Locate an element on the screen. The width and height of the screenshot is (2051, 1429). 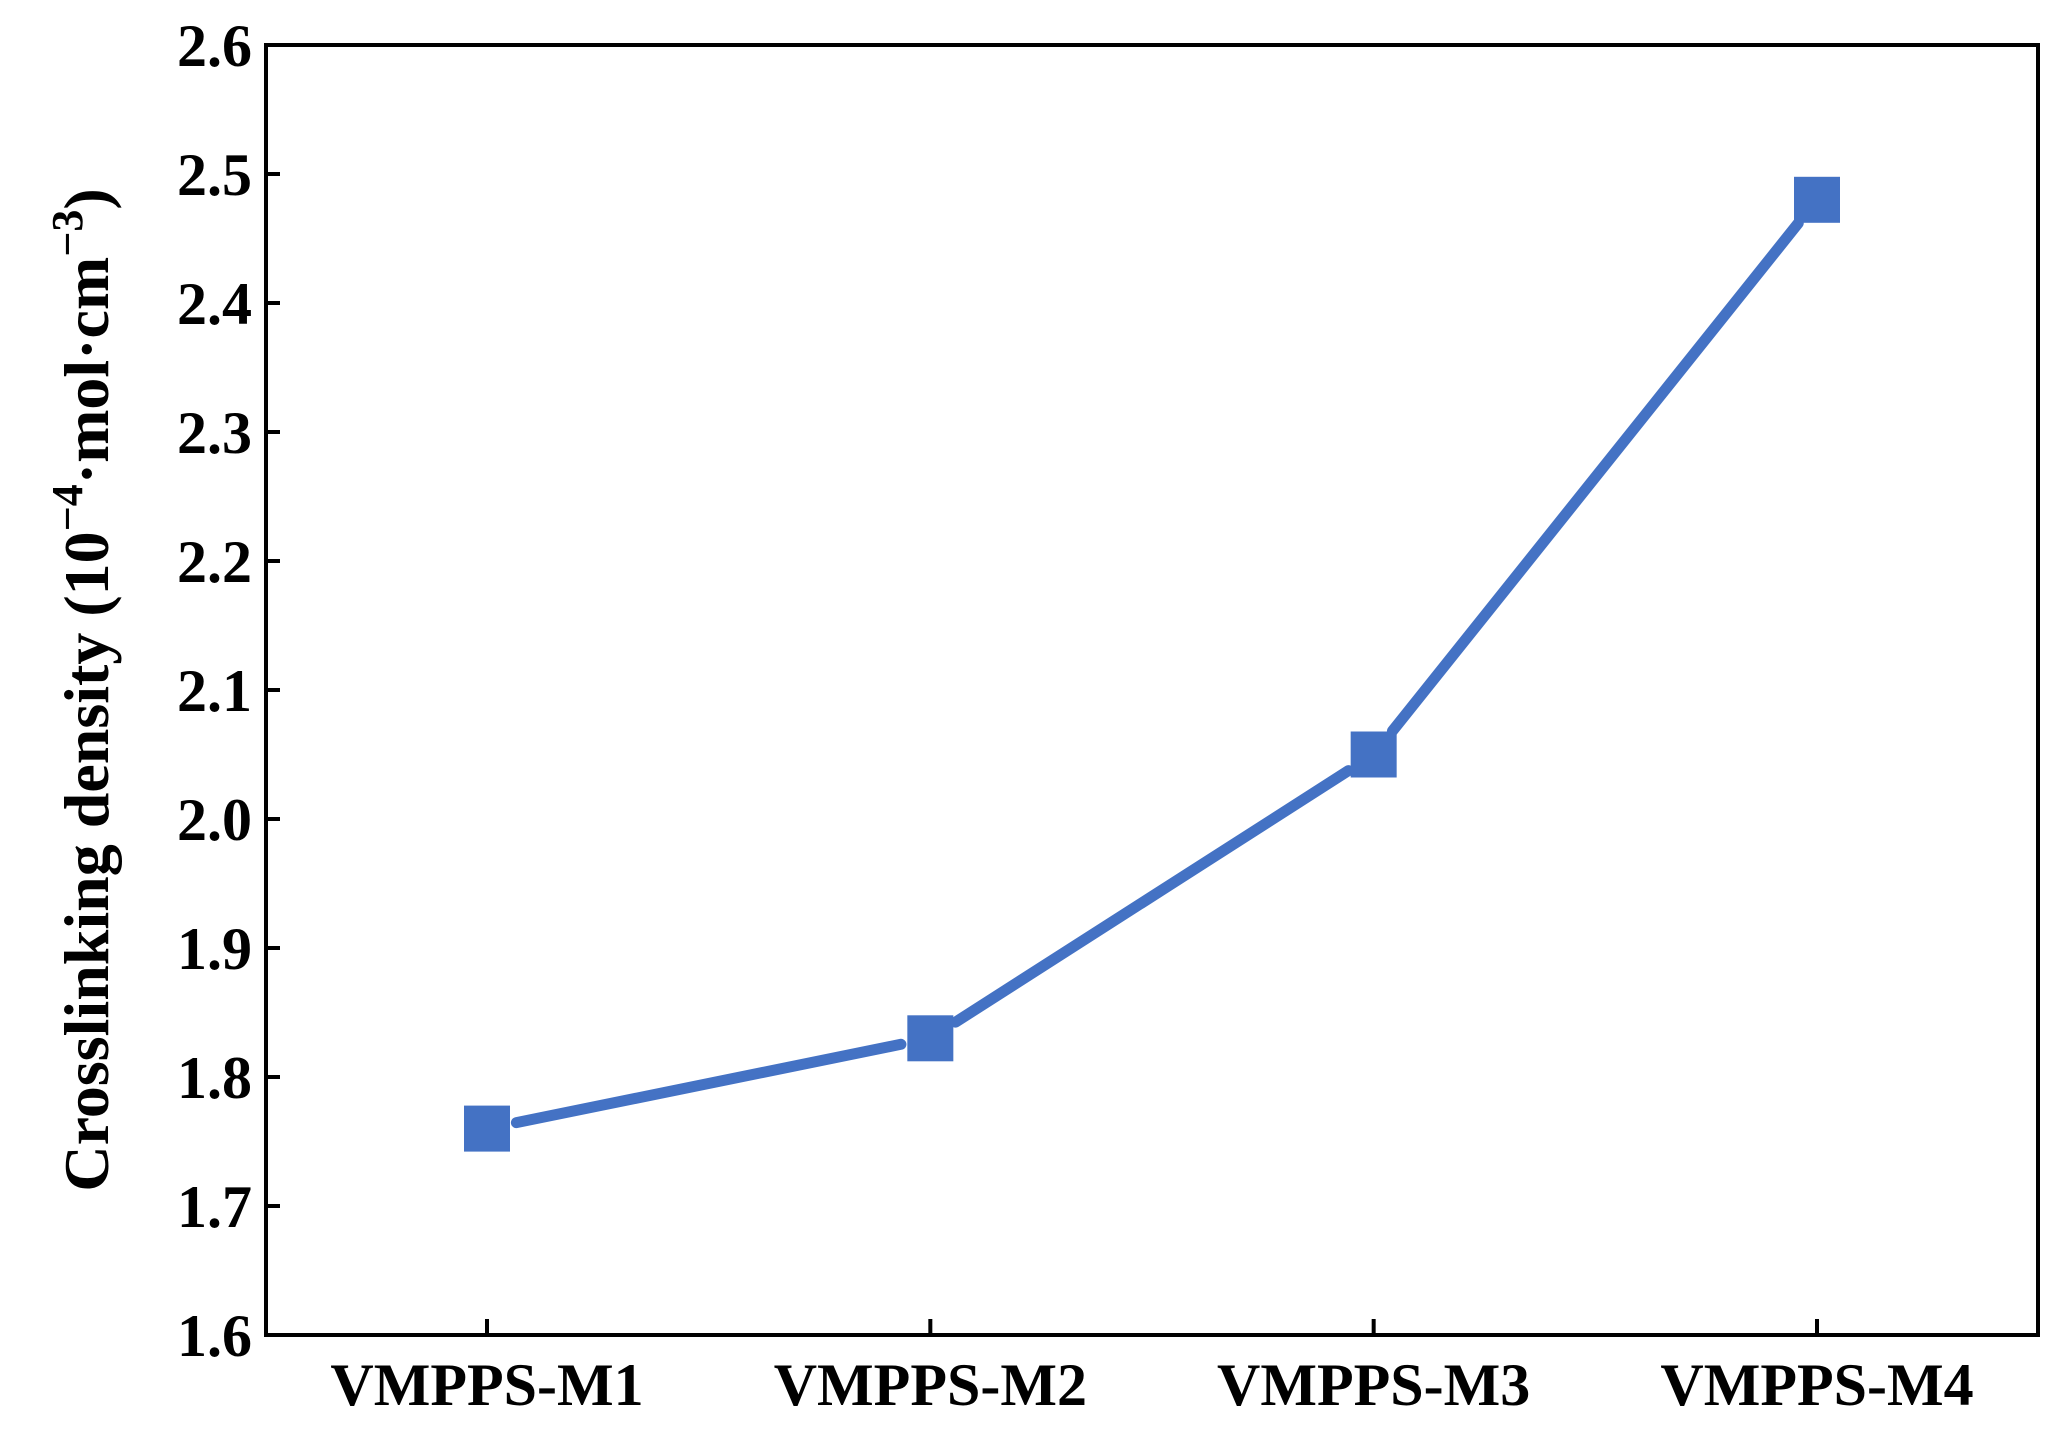
y-tick-label: 2.2 is located at coordinates (214, 562).